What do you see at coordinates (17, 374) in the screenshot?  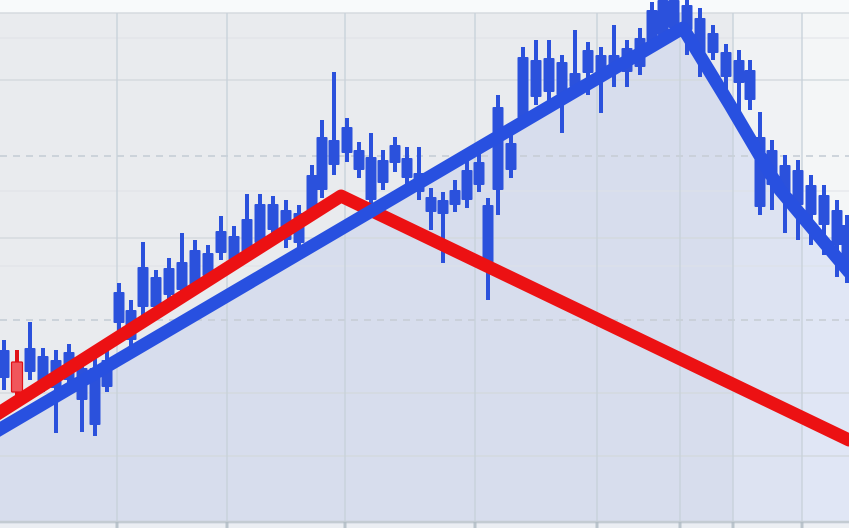 I see `candle-down` at bounding box center [17, 374].